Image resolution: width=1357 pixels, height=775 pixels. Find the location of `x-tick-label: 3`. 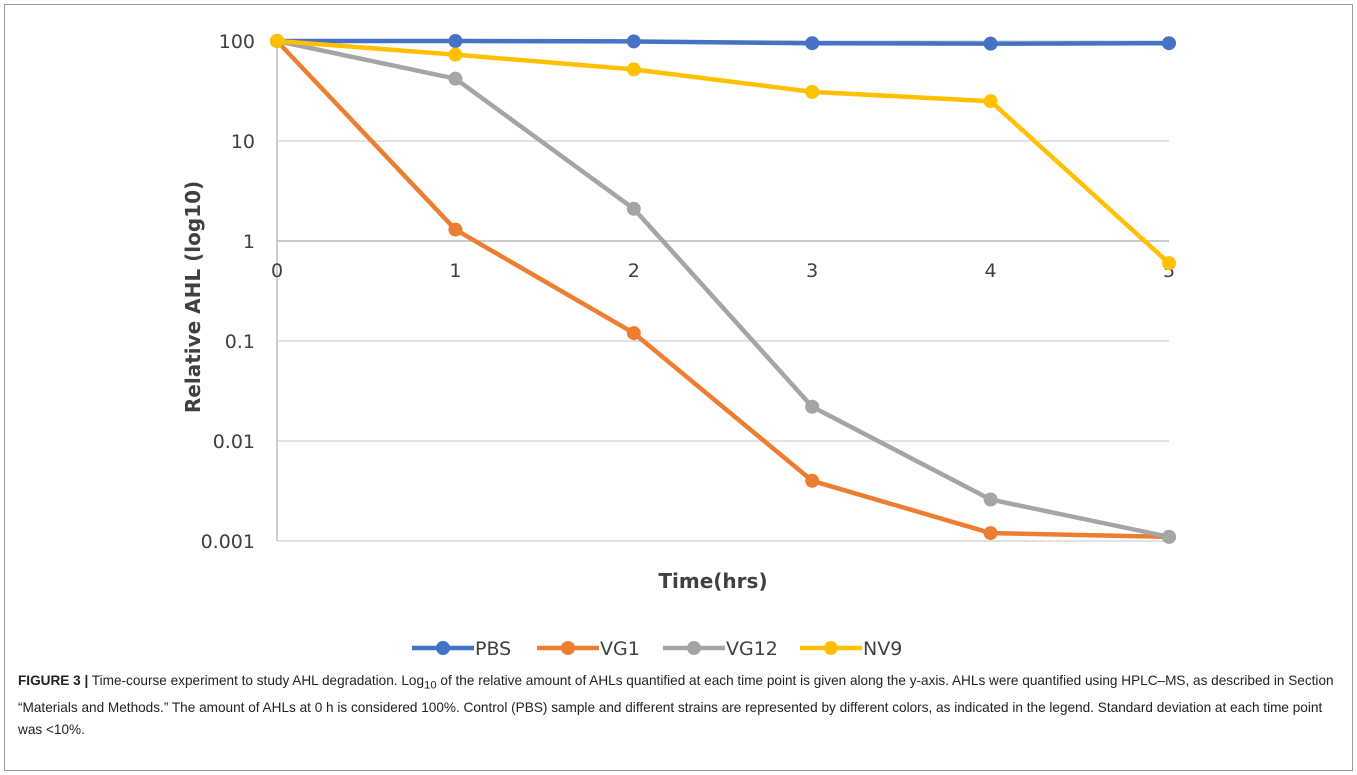

x-tick-label: 3 is located at coordinates (812, 271).